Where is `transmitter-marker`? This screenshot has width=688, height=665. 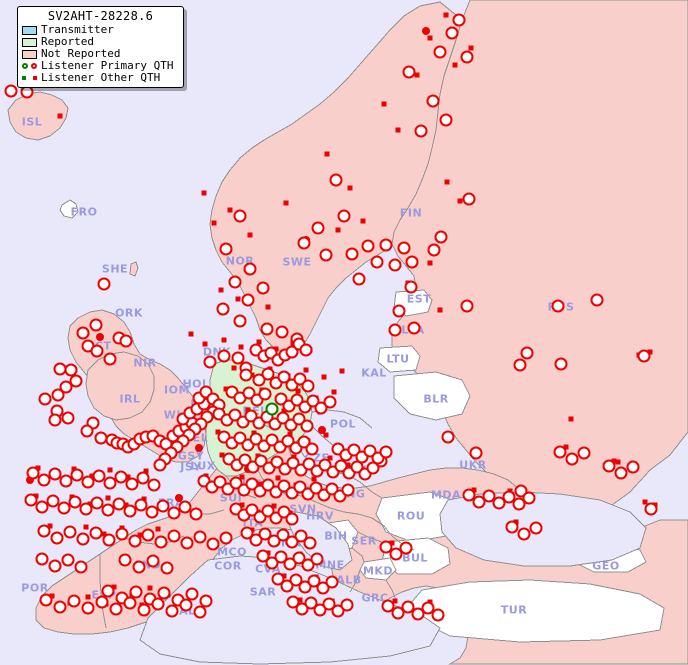 transmitter-marker is located at coordinates (272, 409).